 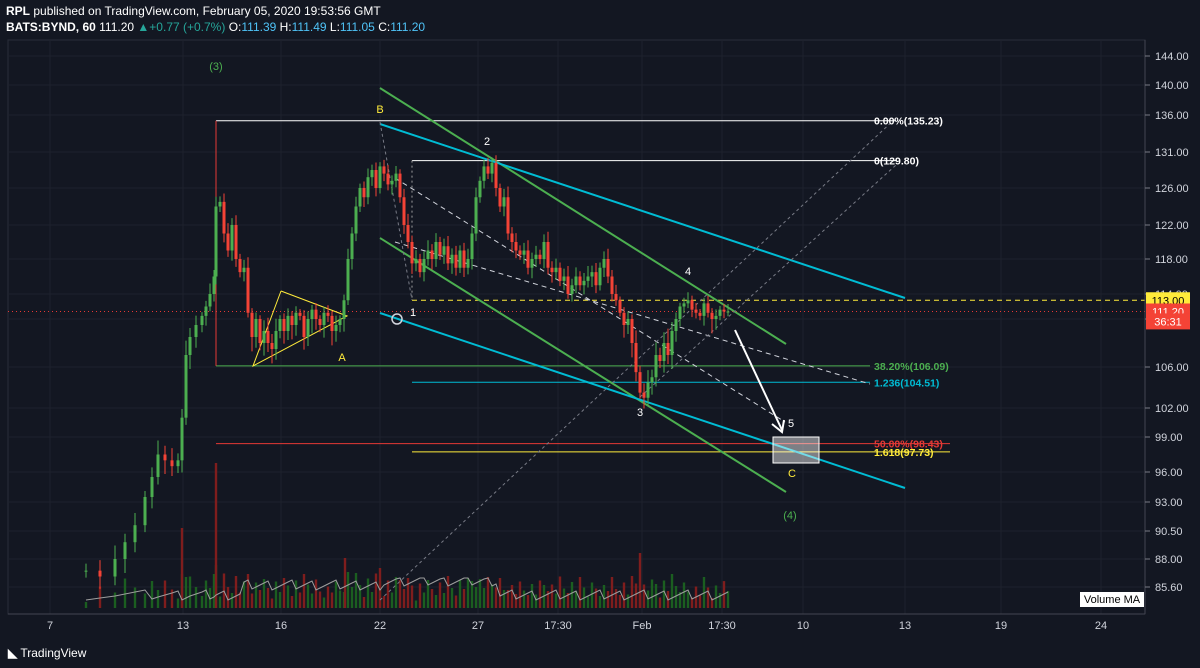 What do you see at coordinates (600, 654) in the screenshot?
I see `footer-bar: ◣ TradingView` at bounding box center [600, 654].